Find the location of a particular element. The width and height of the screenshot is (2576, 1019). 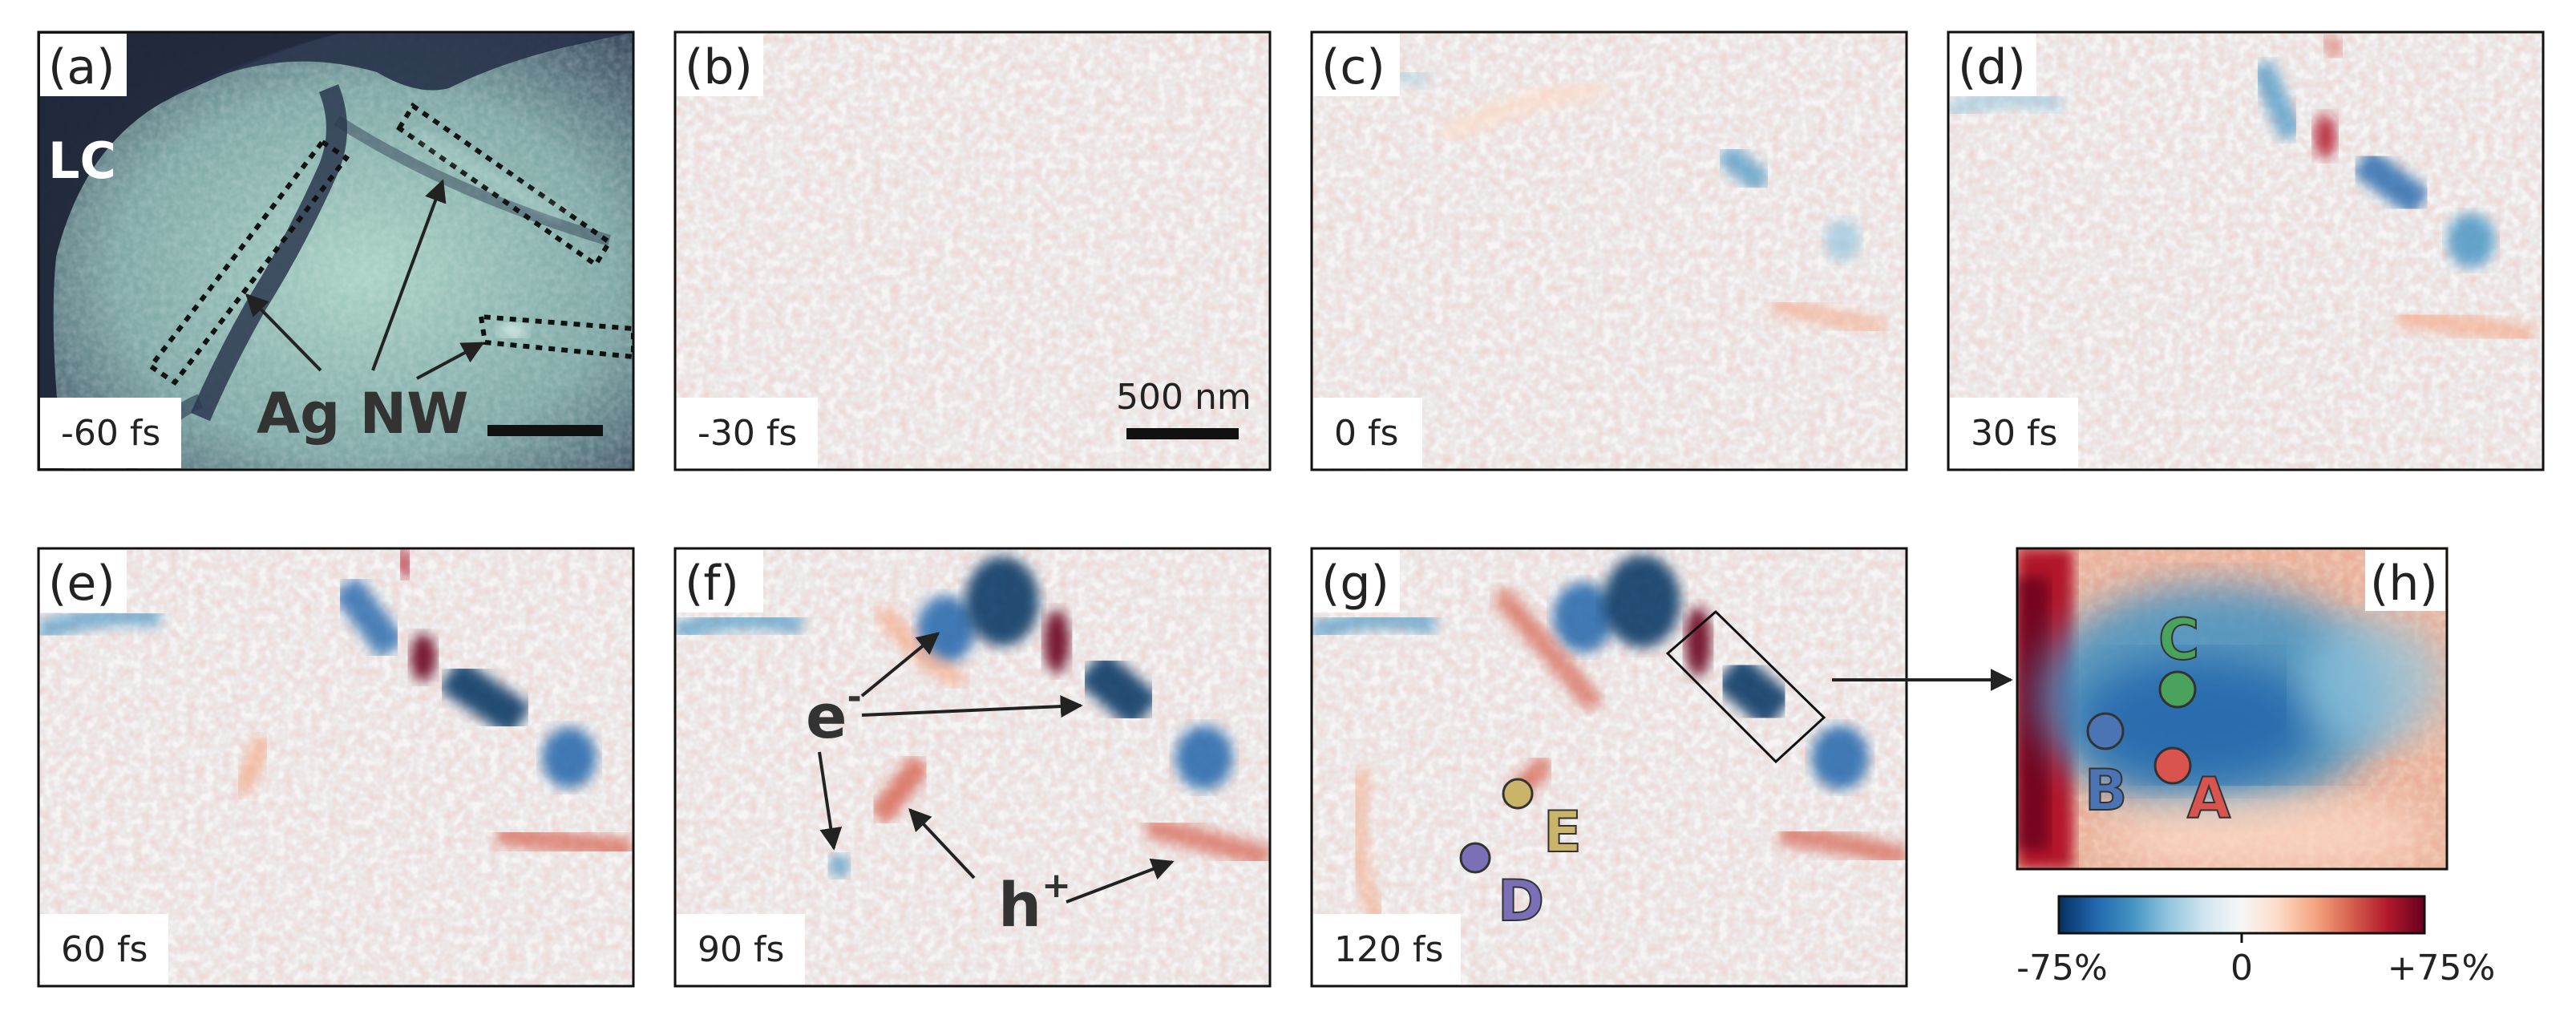

panel-a-label: (a) is located at coordinates (81, 67).